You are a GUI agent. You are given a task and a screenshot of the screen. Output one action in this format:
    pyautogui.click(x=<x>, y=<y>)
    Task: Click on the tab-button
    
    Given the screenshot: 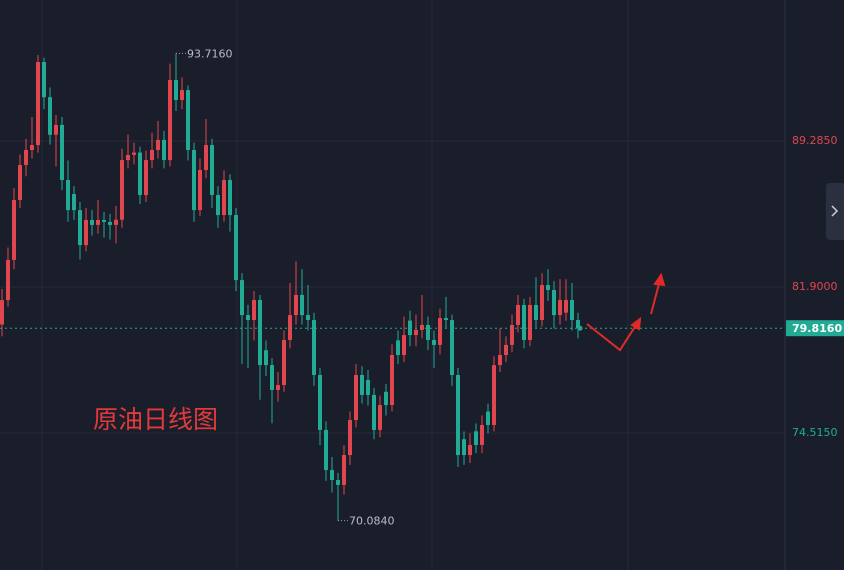 What is the action you would take?
    pyautogui.click(x=835, y=211)
    